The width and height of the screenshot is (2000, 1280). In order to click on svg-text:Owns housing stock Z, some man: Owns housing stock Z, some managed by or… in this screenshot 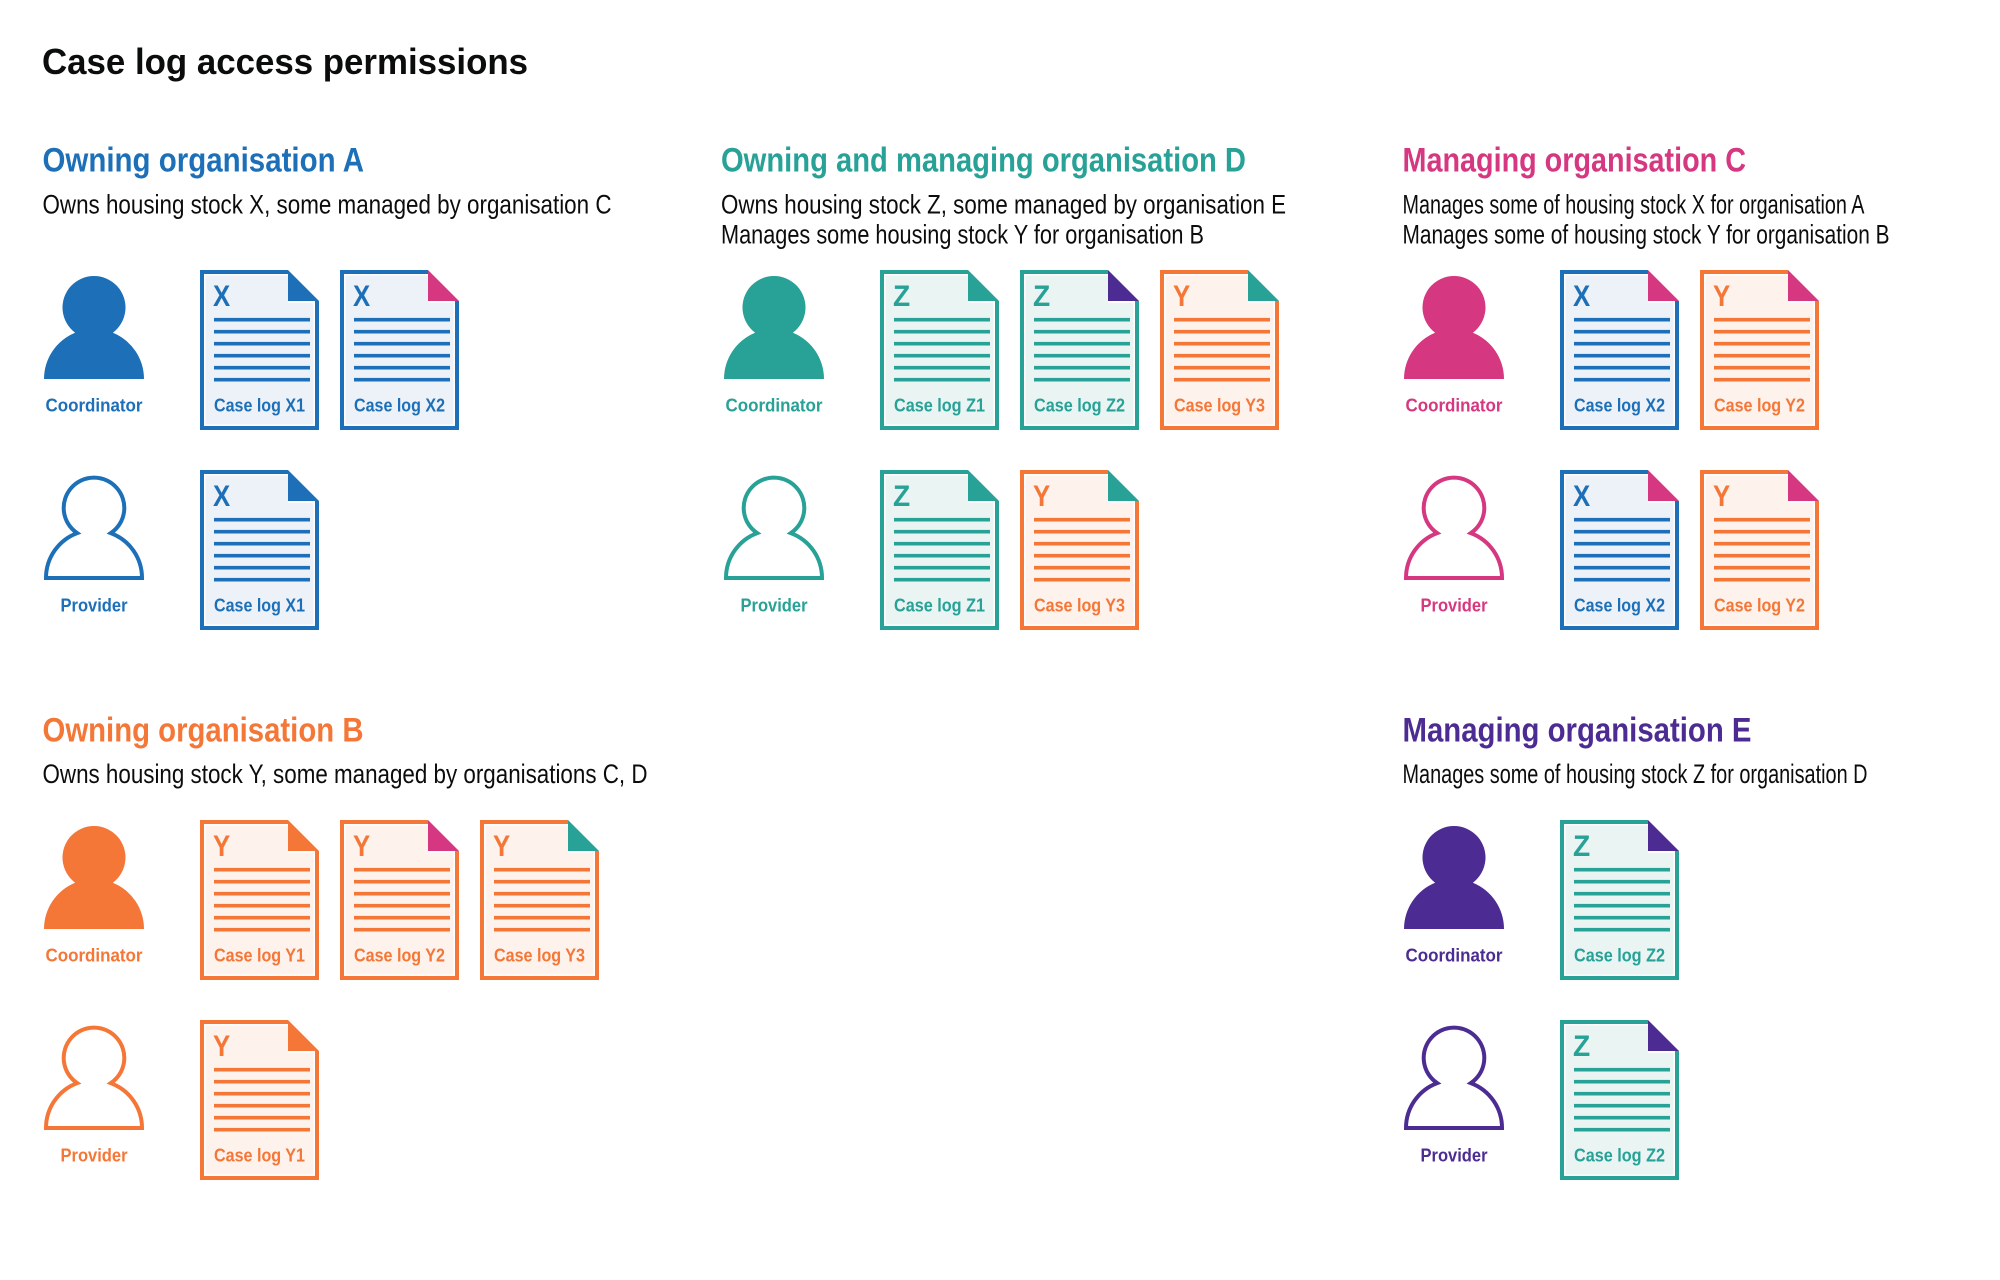, I will do `click(1003, 204)`.